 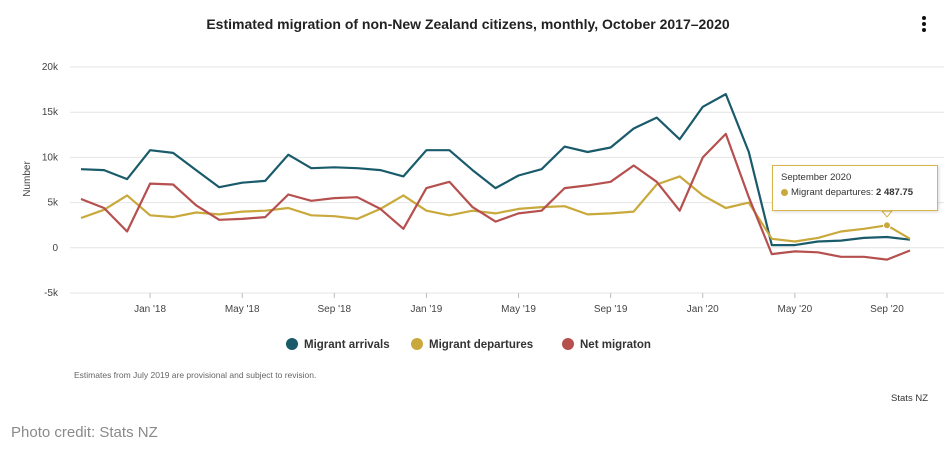 I want to click on legend-label: Migrant departures, so click(x=481, y=345).